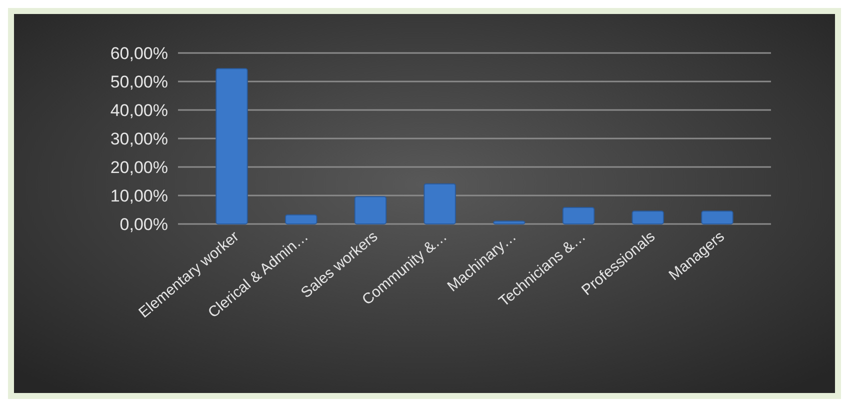  Describe the element at coordinates (139, 53) in the screenshot. I see `y-tick-label: 60,00%` at that location.